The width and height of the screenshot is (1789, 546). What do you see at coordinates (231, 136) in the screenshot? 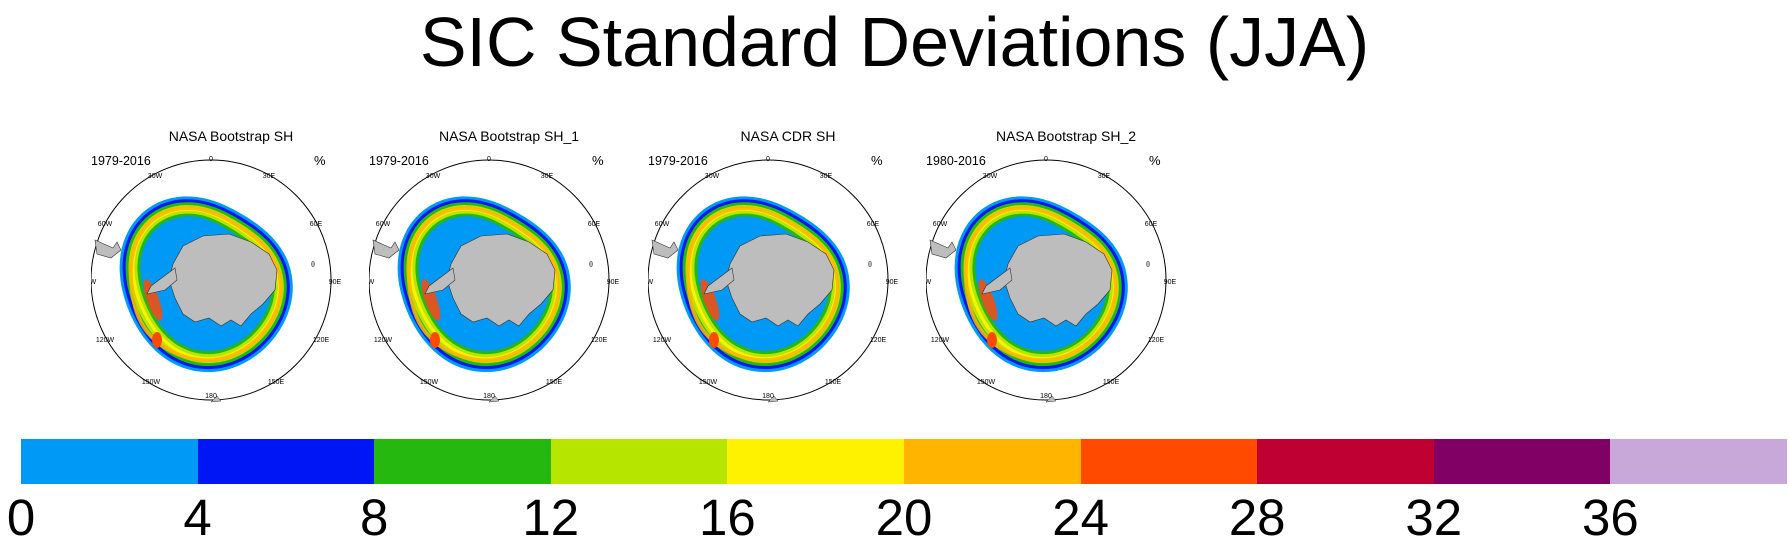
I see `panel-title: NASA Bootstrap SH` at bounding box center [231, 136].